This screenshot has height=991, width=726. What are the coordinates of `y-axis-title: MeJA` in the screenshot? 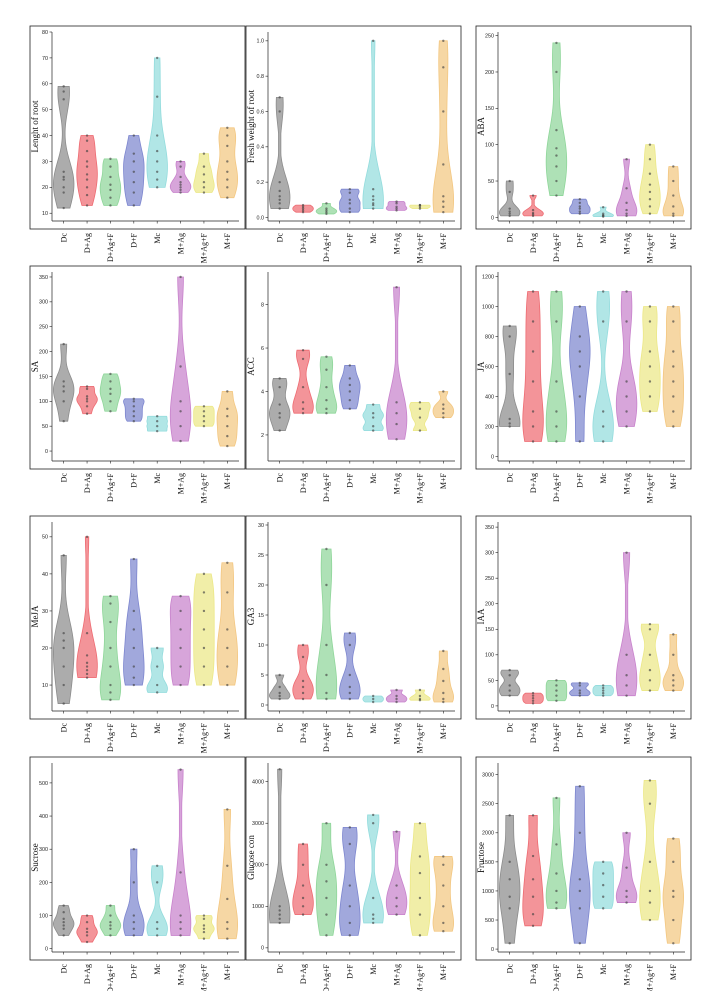 It's located at (35, 616).